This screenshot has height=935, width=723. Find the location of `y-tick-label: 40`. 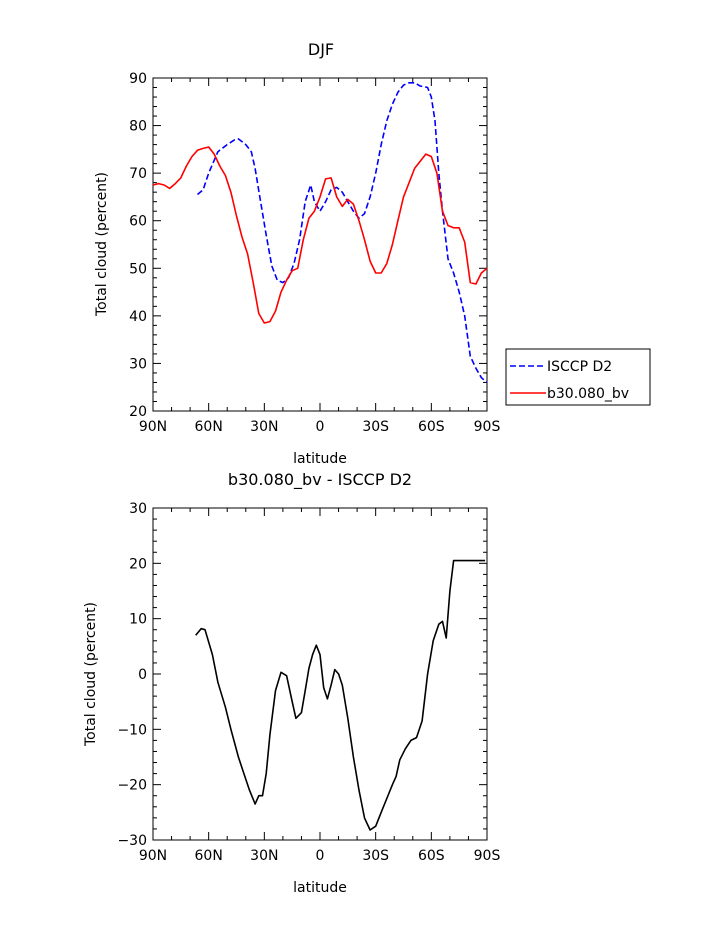

y-tick-label: 40 is located at coordinates (138, 317).